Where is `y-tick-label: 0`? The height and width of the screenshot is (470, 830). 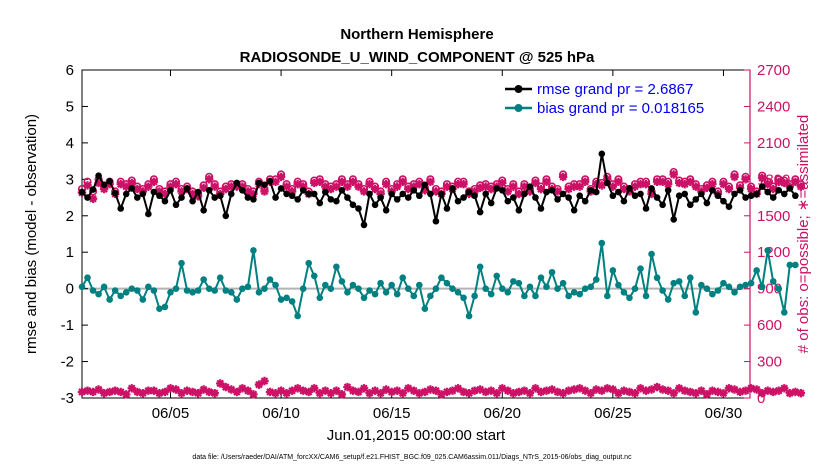 y-tick-label: 0 is located at coordinates (70, 289).